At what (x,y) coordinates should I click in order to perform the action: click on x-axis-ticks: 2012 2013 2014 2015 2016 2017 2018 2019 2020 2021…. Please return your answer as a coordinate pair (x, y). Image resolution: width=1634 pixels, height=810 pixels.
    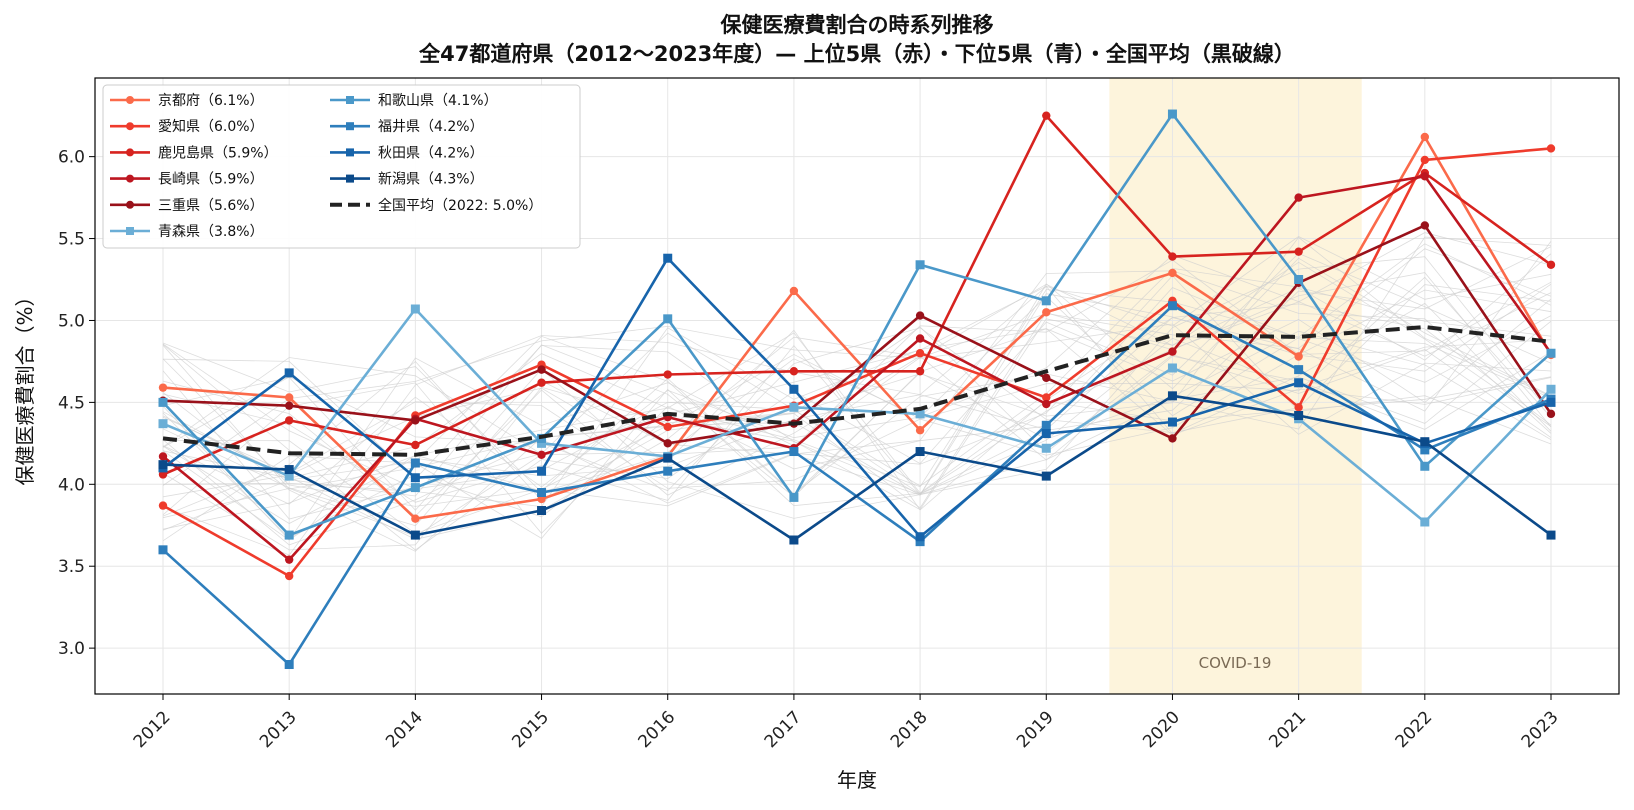
    Looking at the image, I should click on (846, 723).